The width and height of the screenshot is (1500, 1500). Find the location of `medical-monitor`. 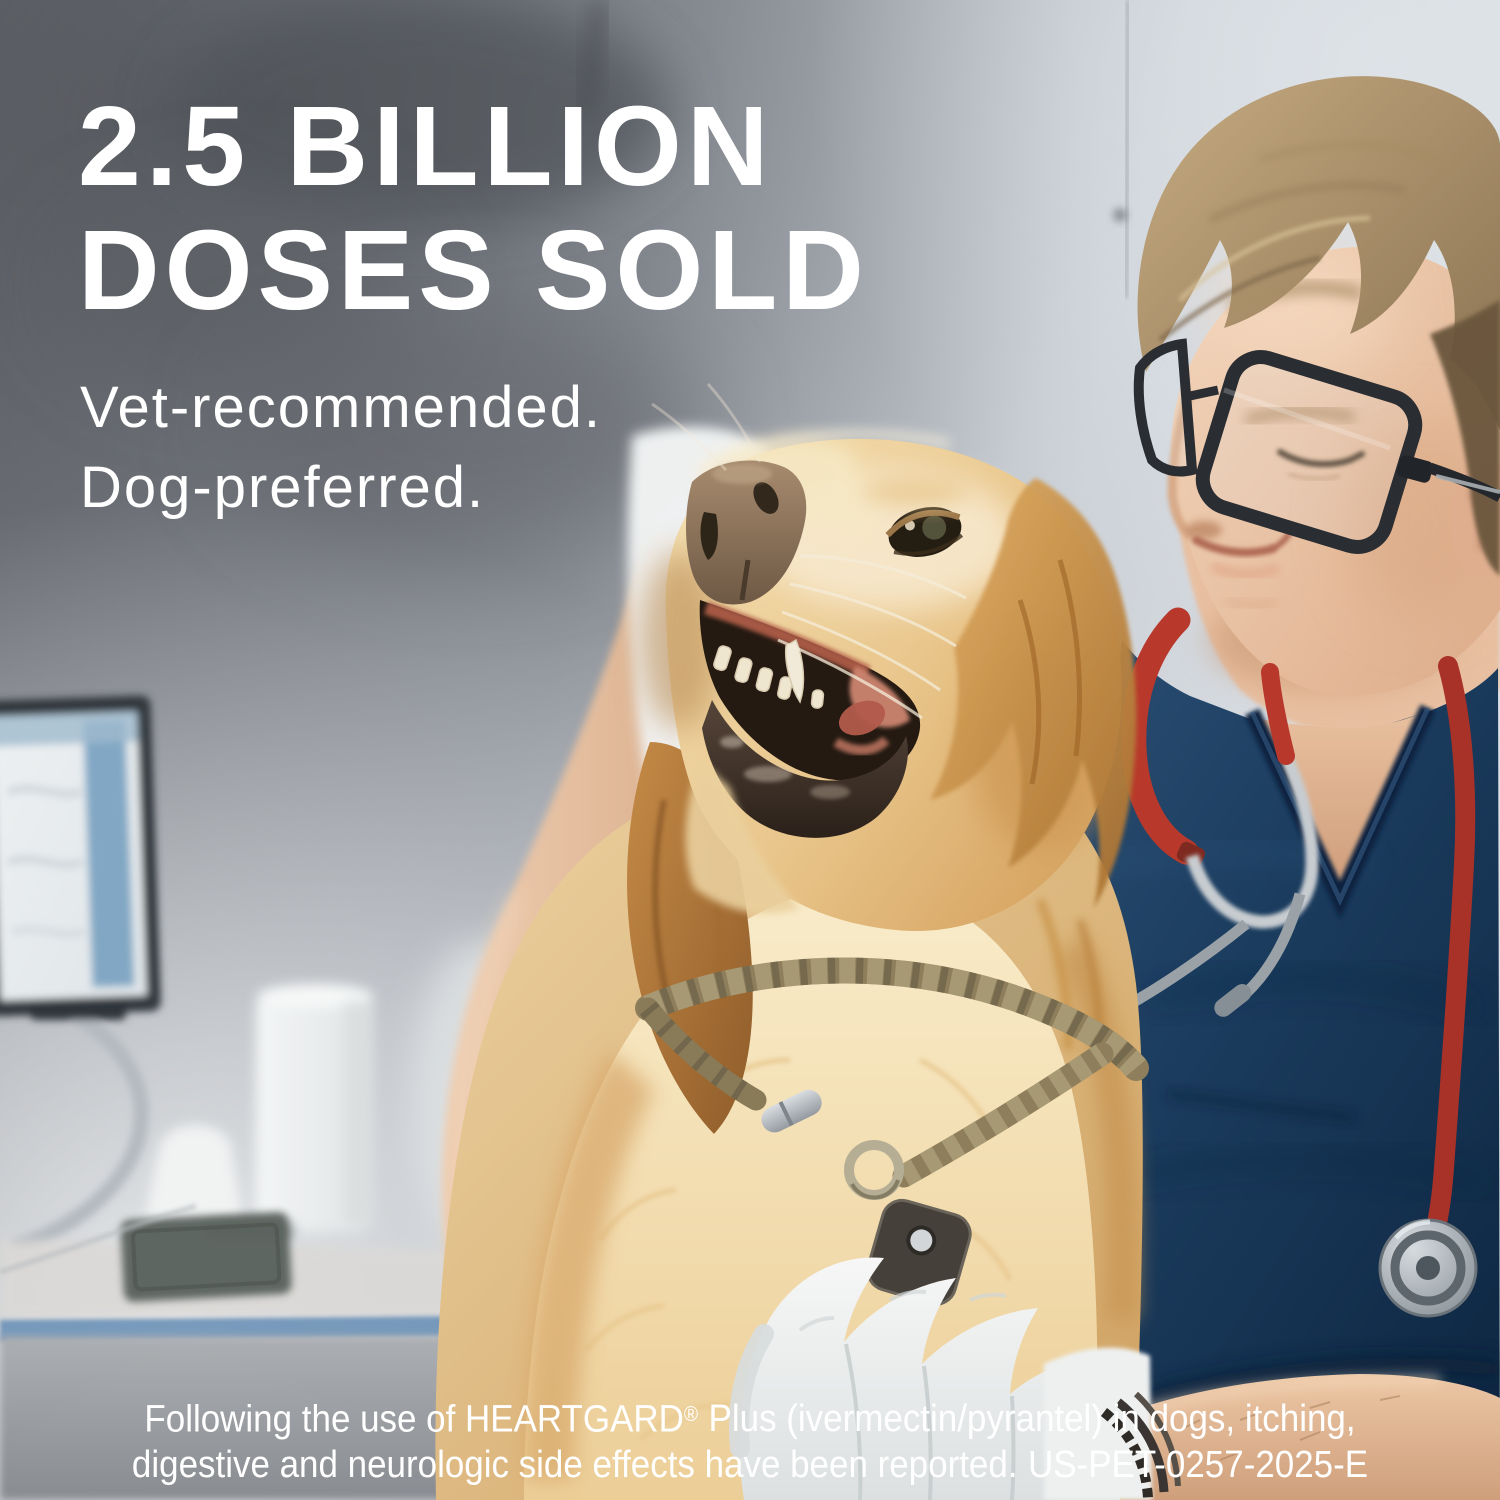

medical-monitor is located at coordinates (80, 975).